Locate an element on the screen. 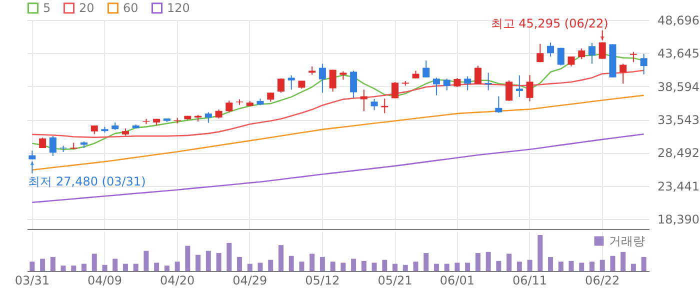  x-tick-label: 04/09 is located at coordinates (104, 281).